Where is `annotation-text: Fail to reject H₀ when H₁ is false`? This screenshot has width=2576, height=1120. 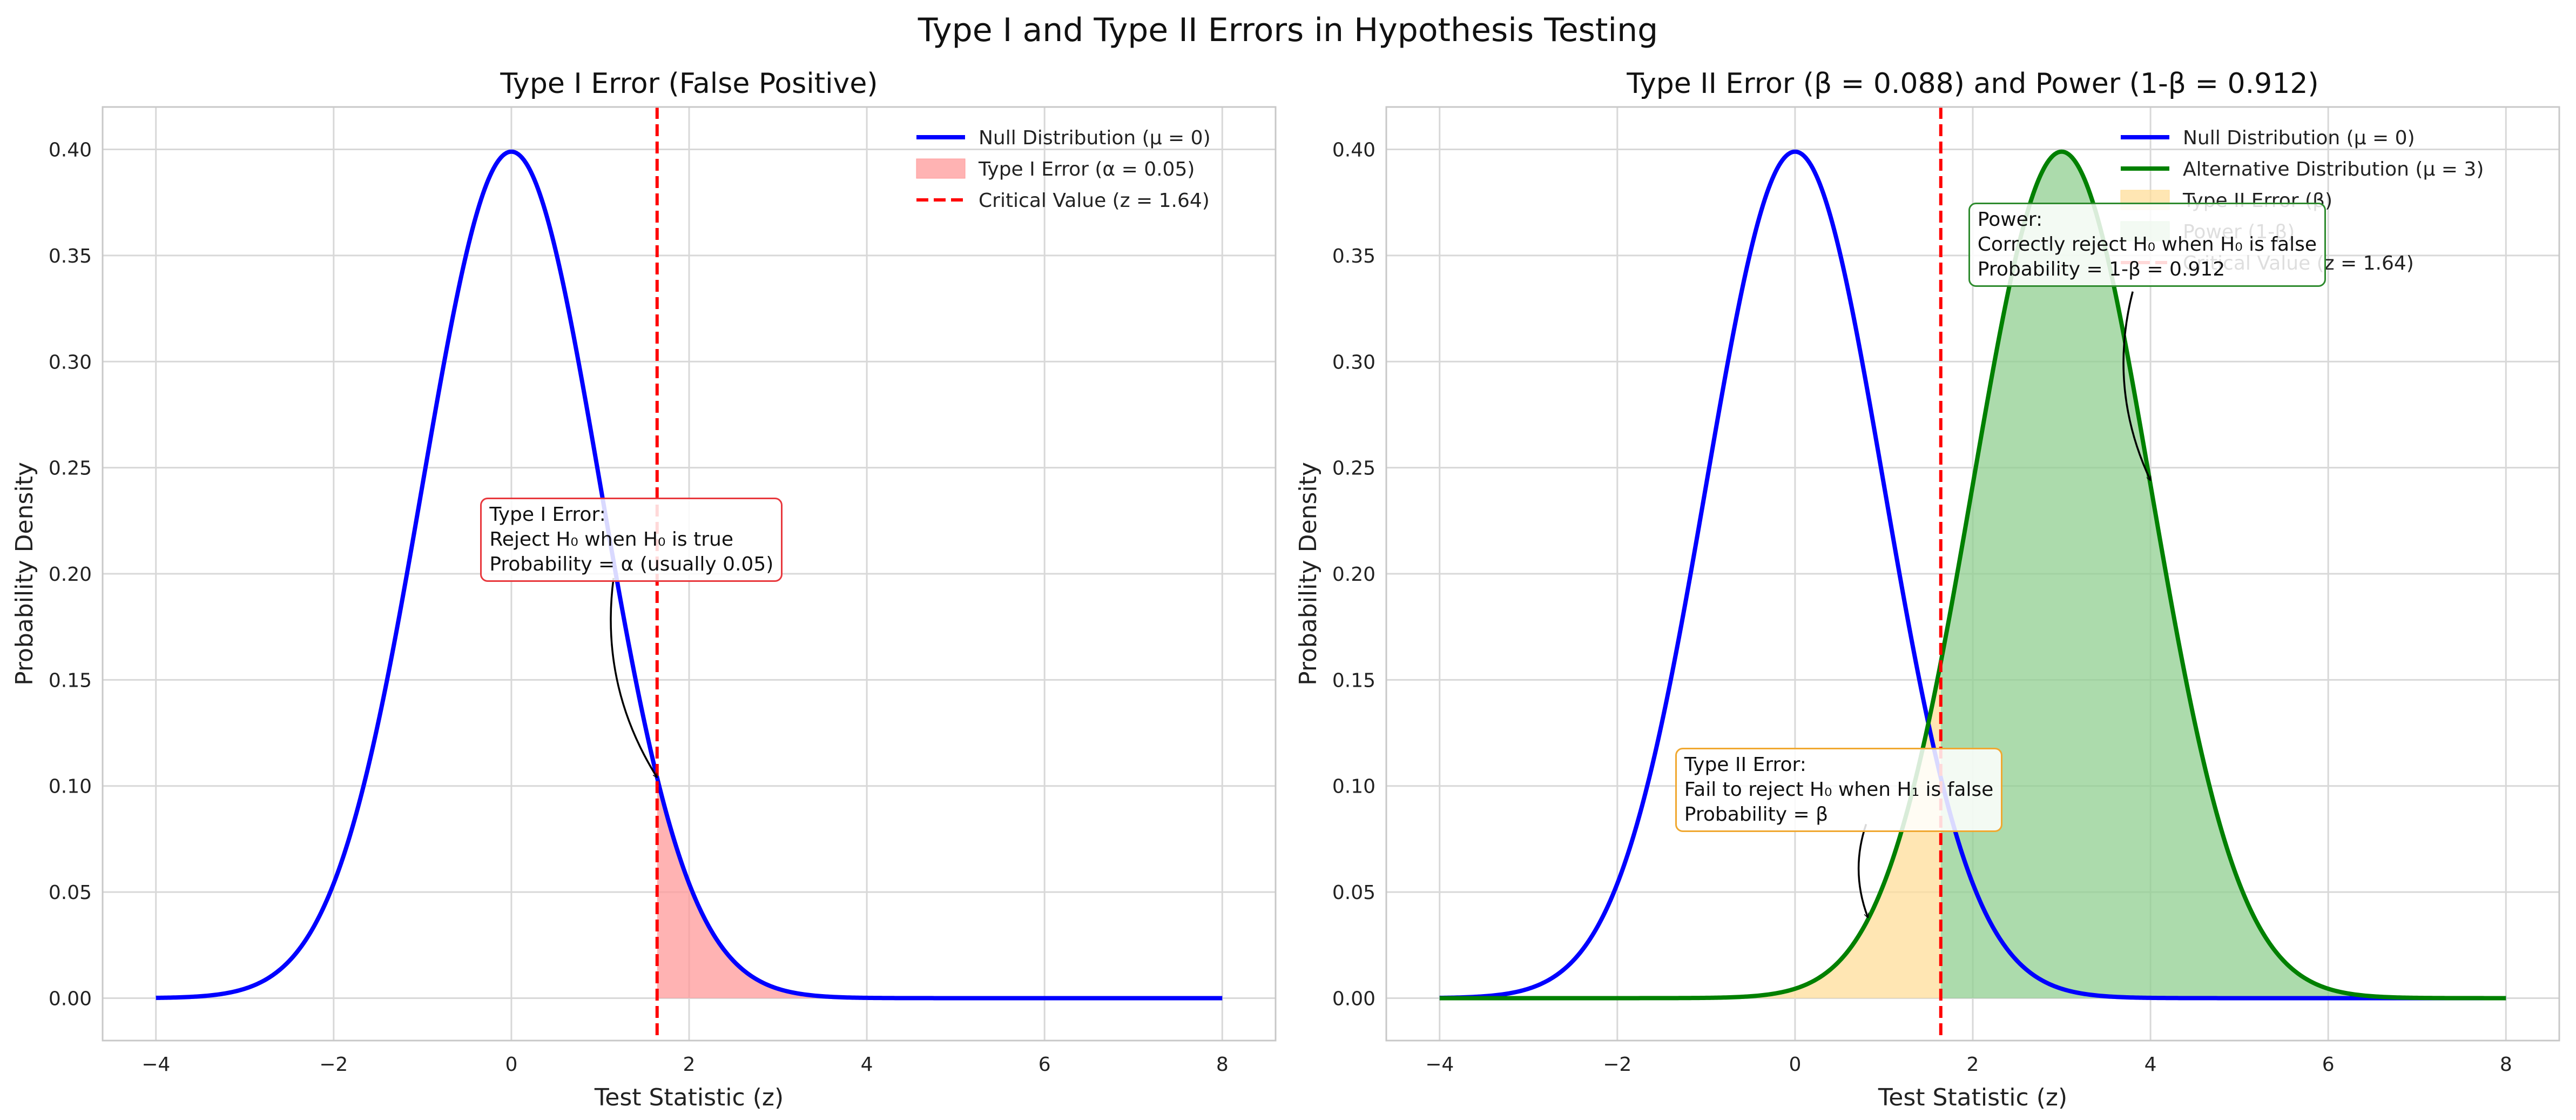
annotation-text: Fail to reject H₀ when H₁ is false is located at coordinates (1839, 790).